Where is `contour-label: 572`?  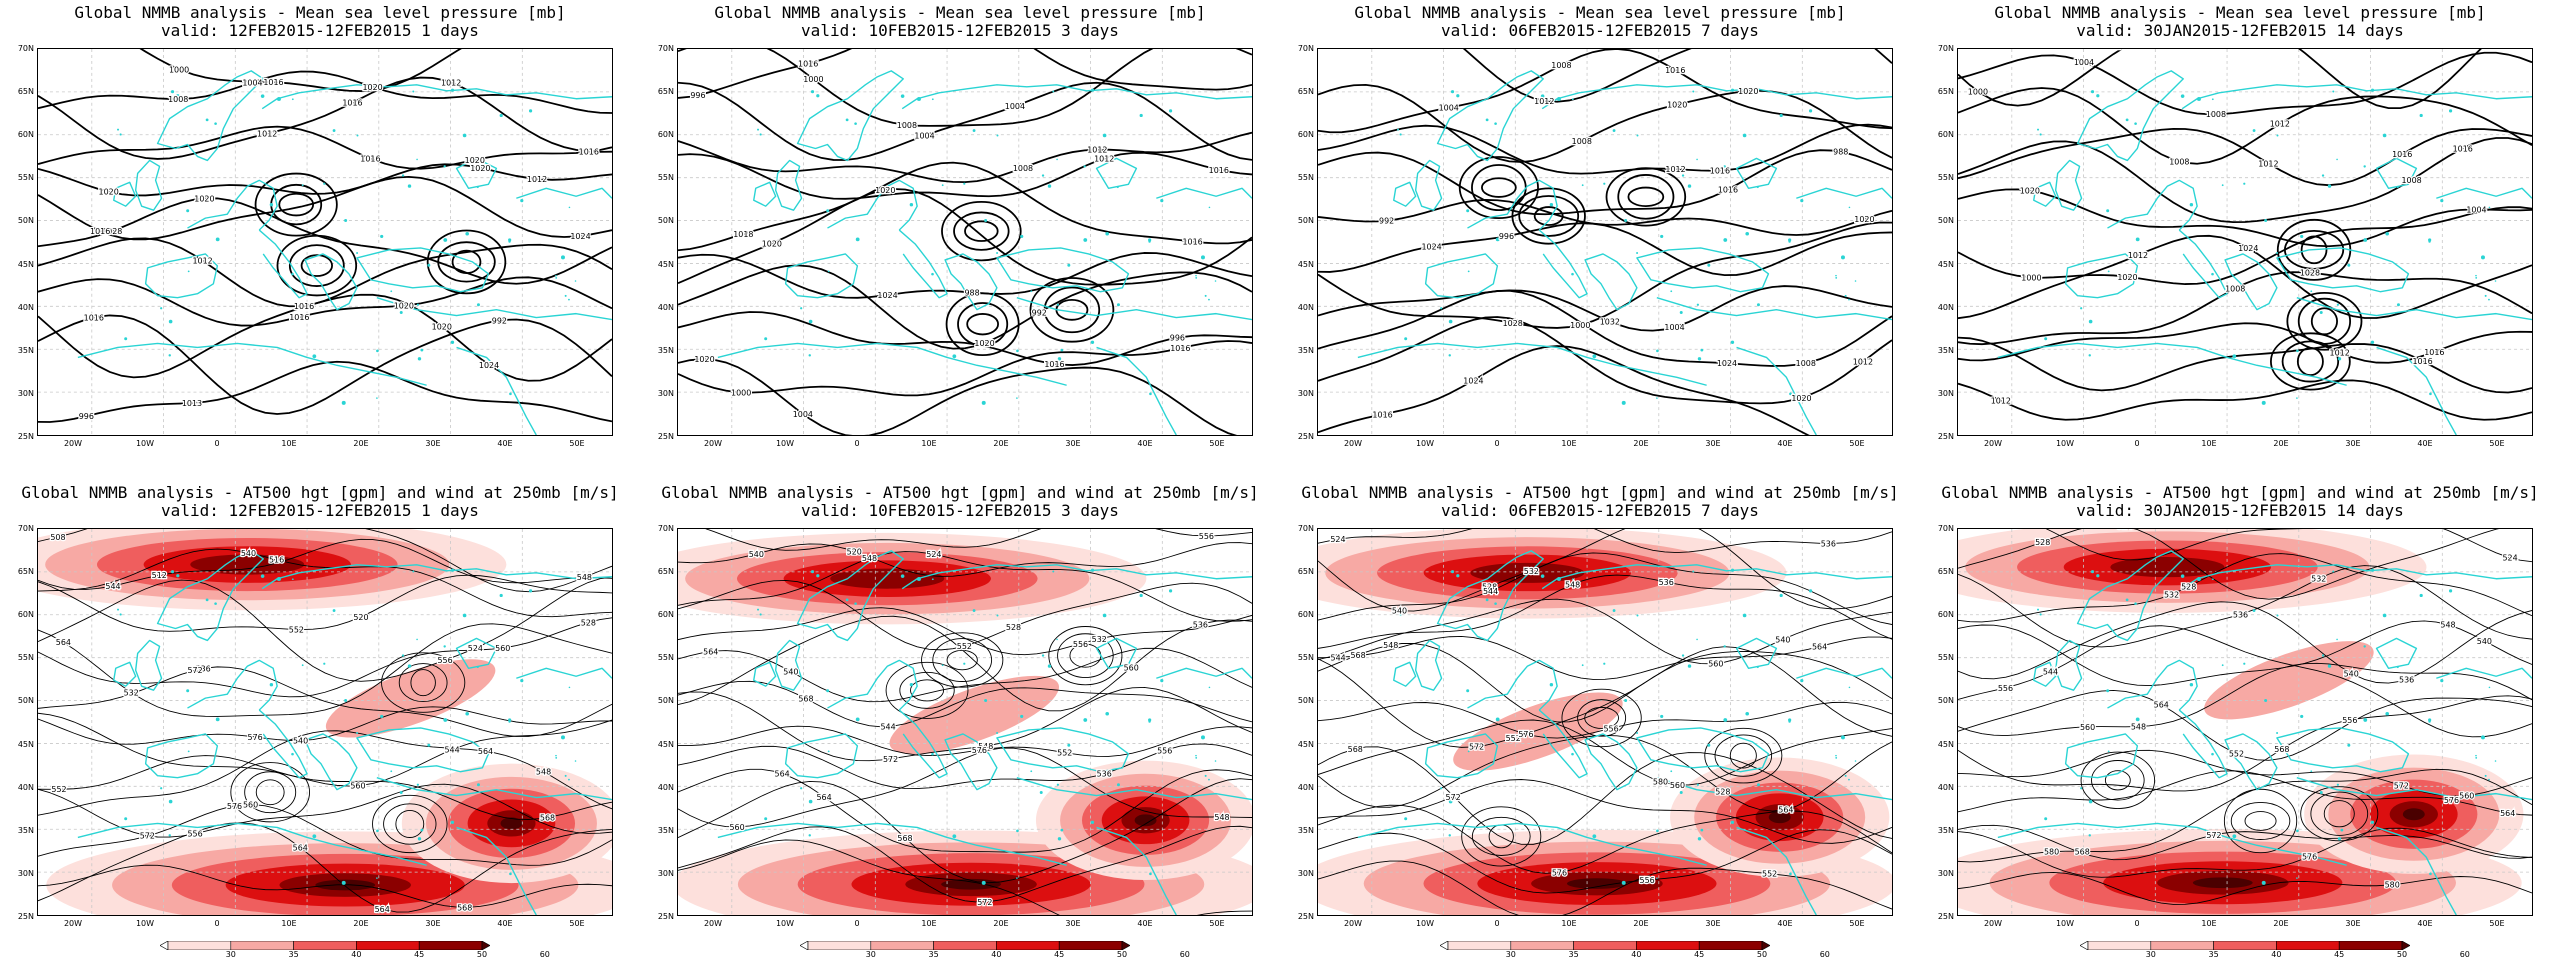
contour-label: 572 is located at coordinates (2214, 835).